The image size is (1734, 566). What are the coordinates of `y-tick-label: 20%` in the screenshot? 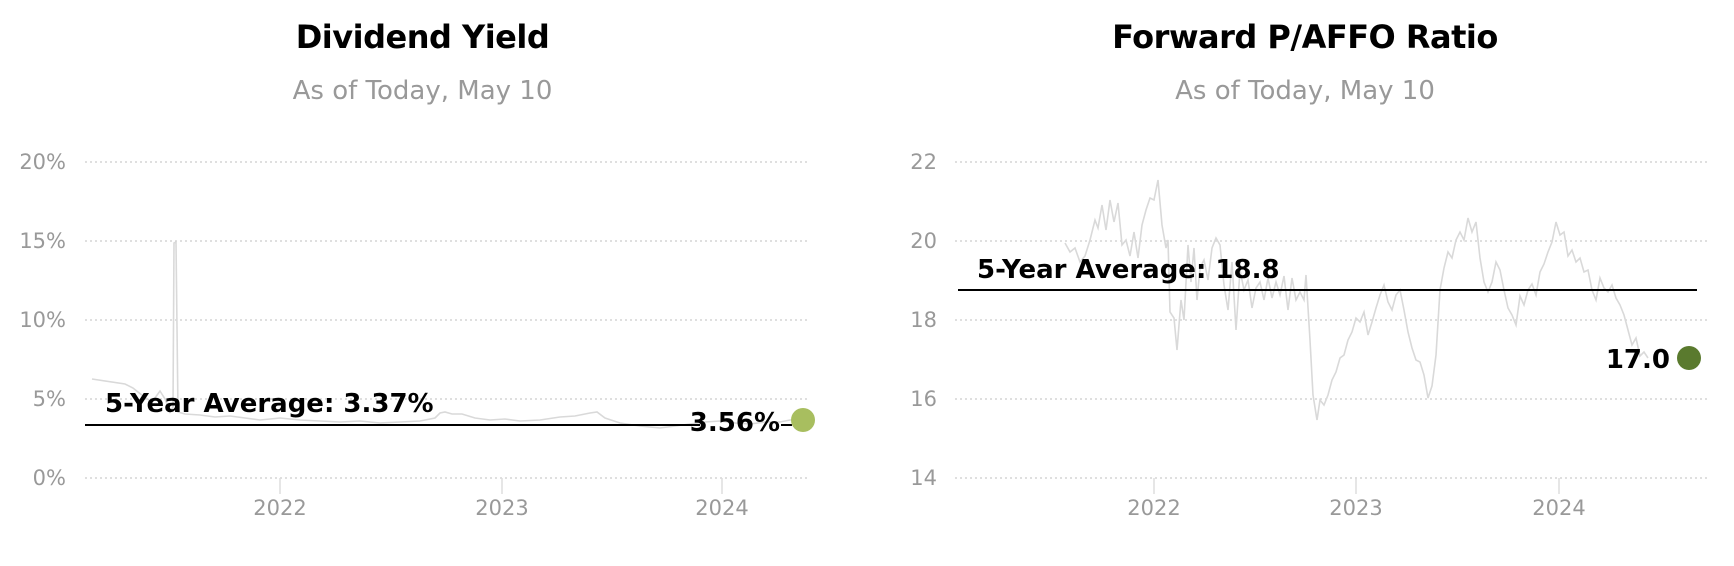 It's located at (42, 162).